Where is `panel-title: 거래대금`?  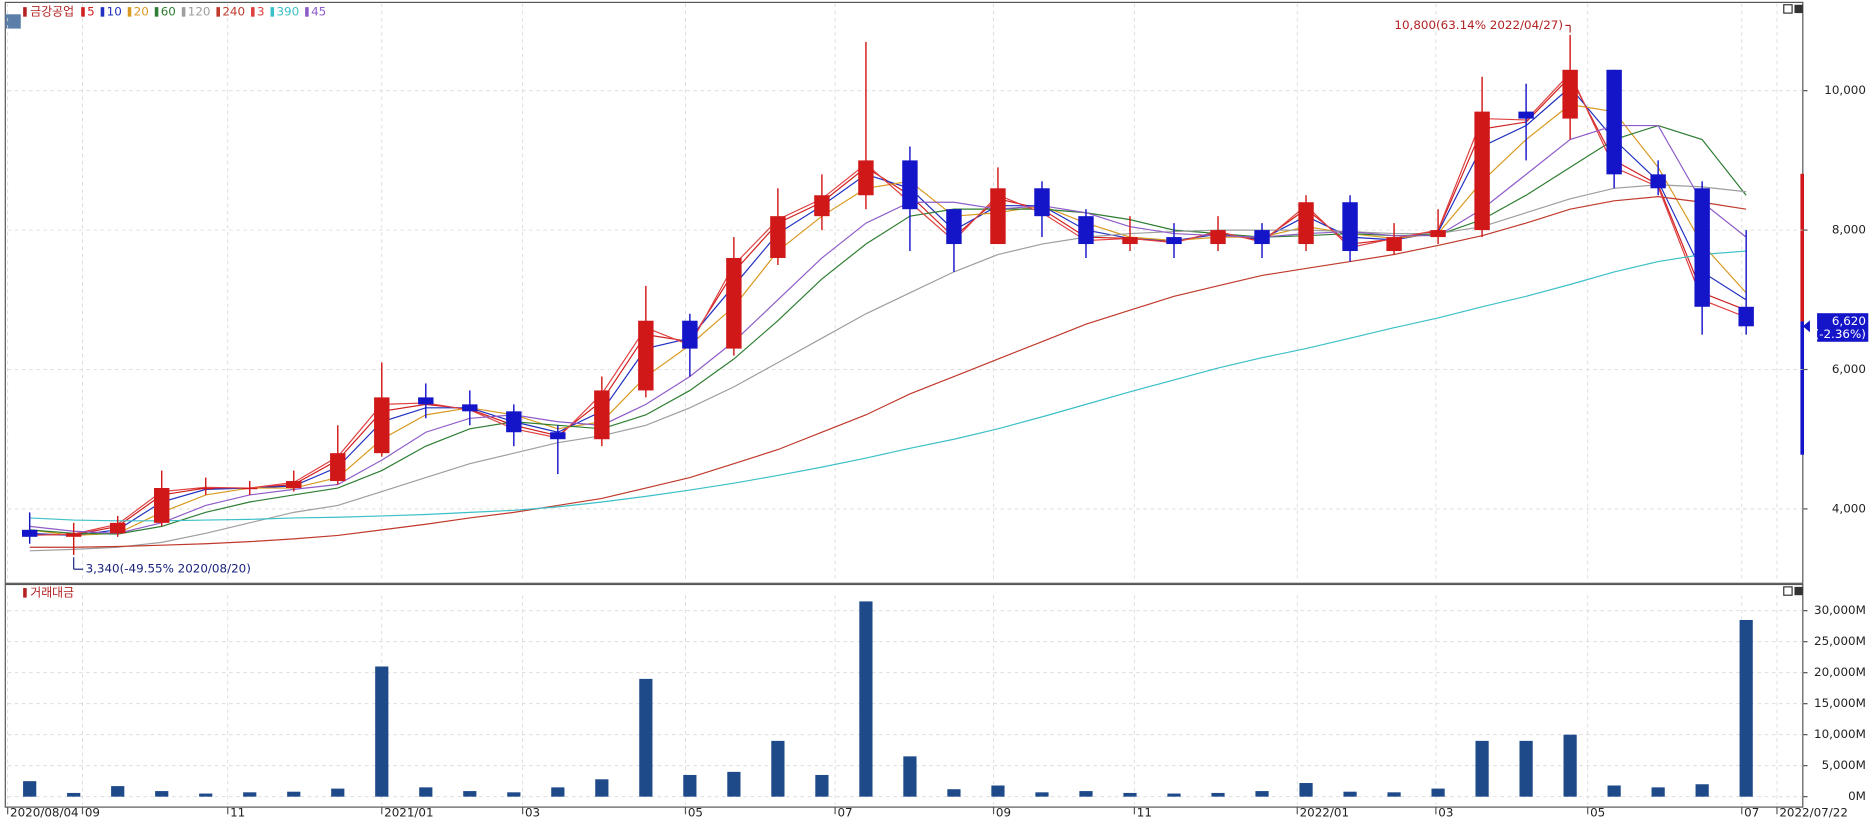 panel-title: 거래대금 is located at coordinates (52, 592).